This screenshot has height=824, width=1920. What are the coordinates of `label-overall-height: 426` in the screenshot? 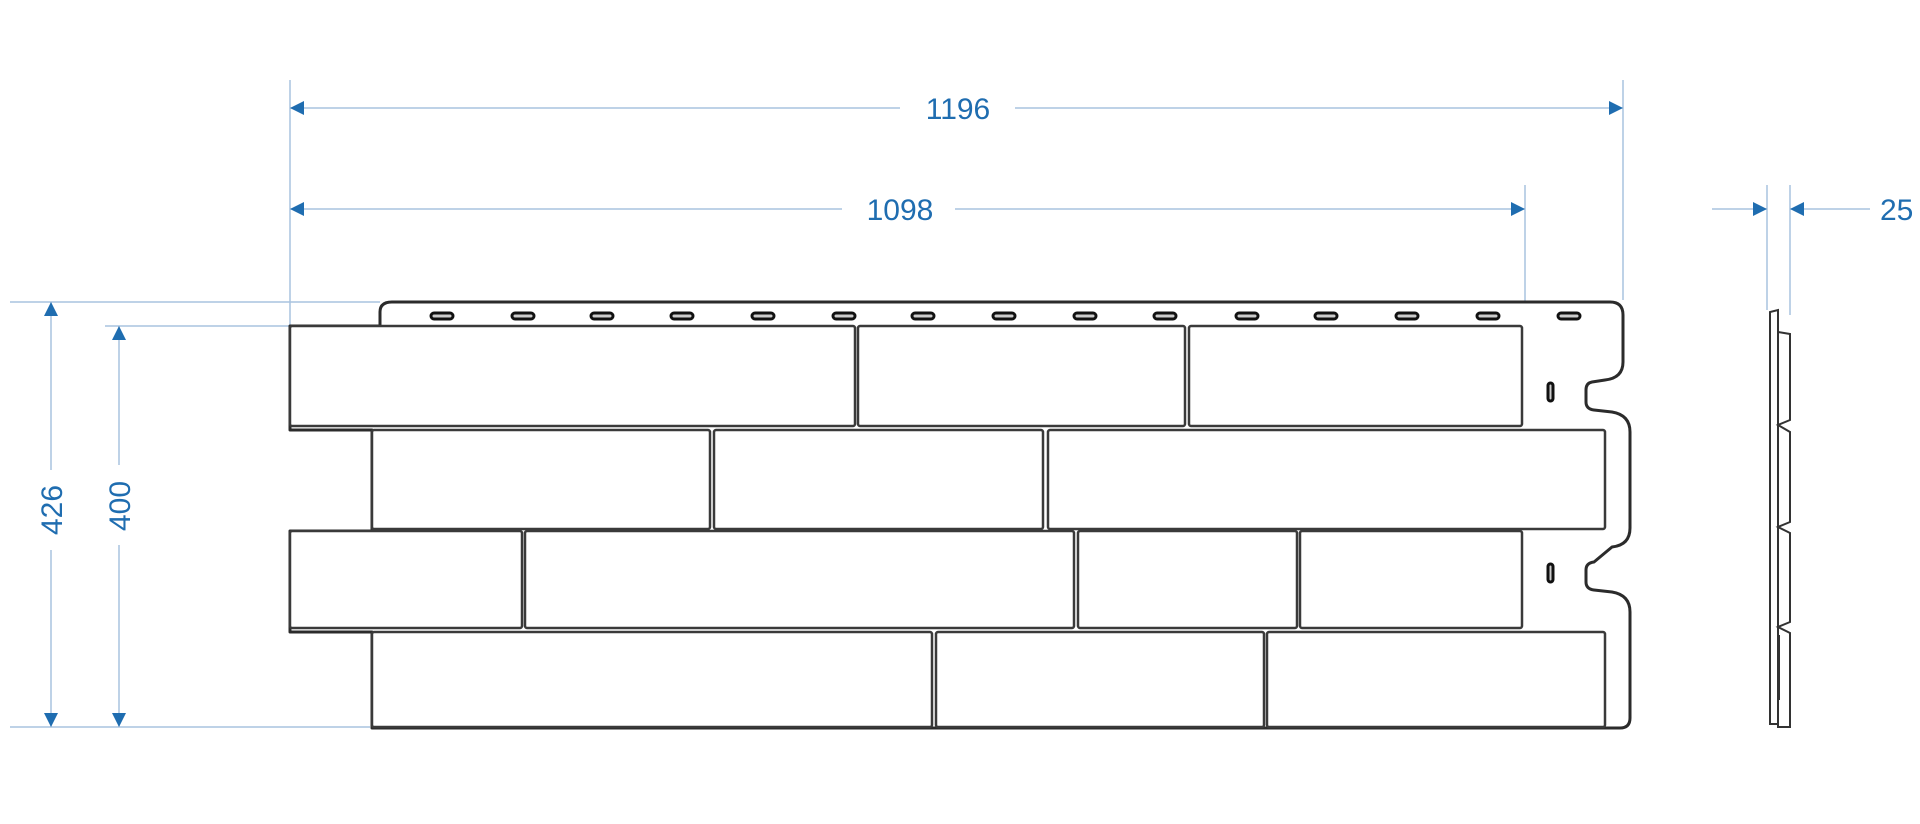 It's located at (52, 510).